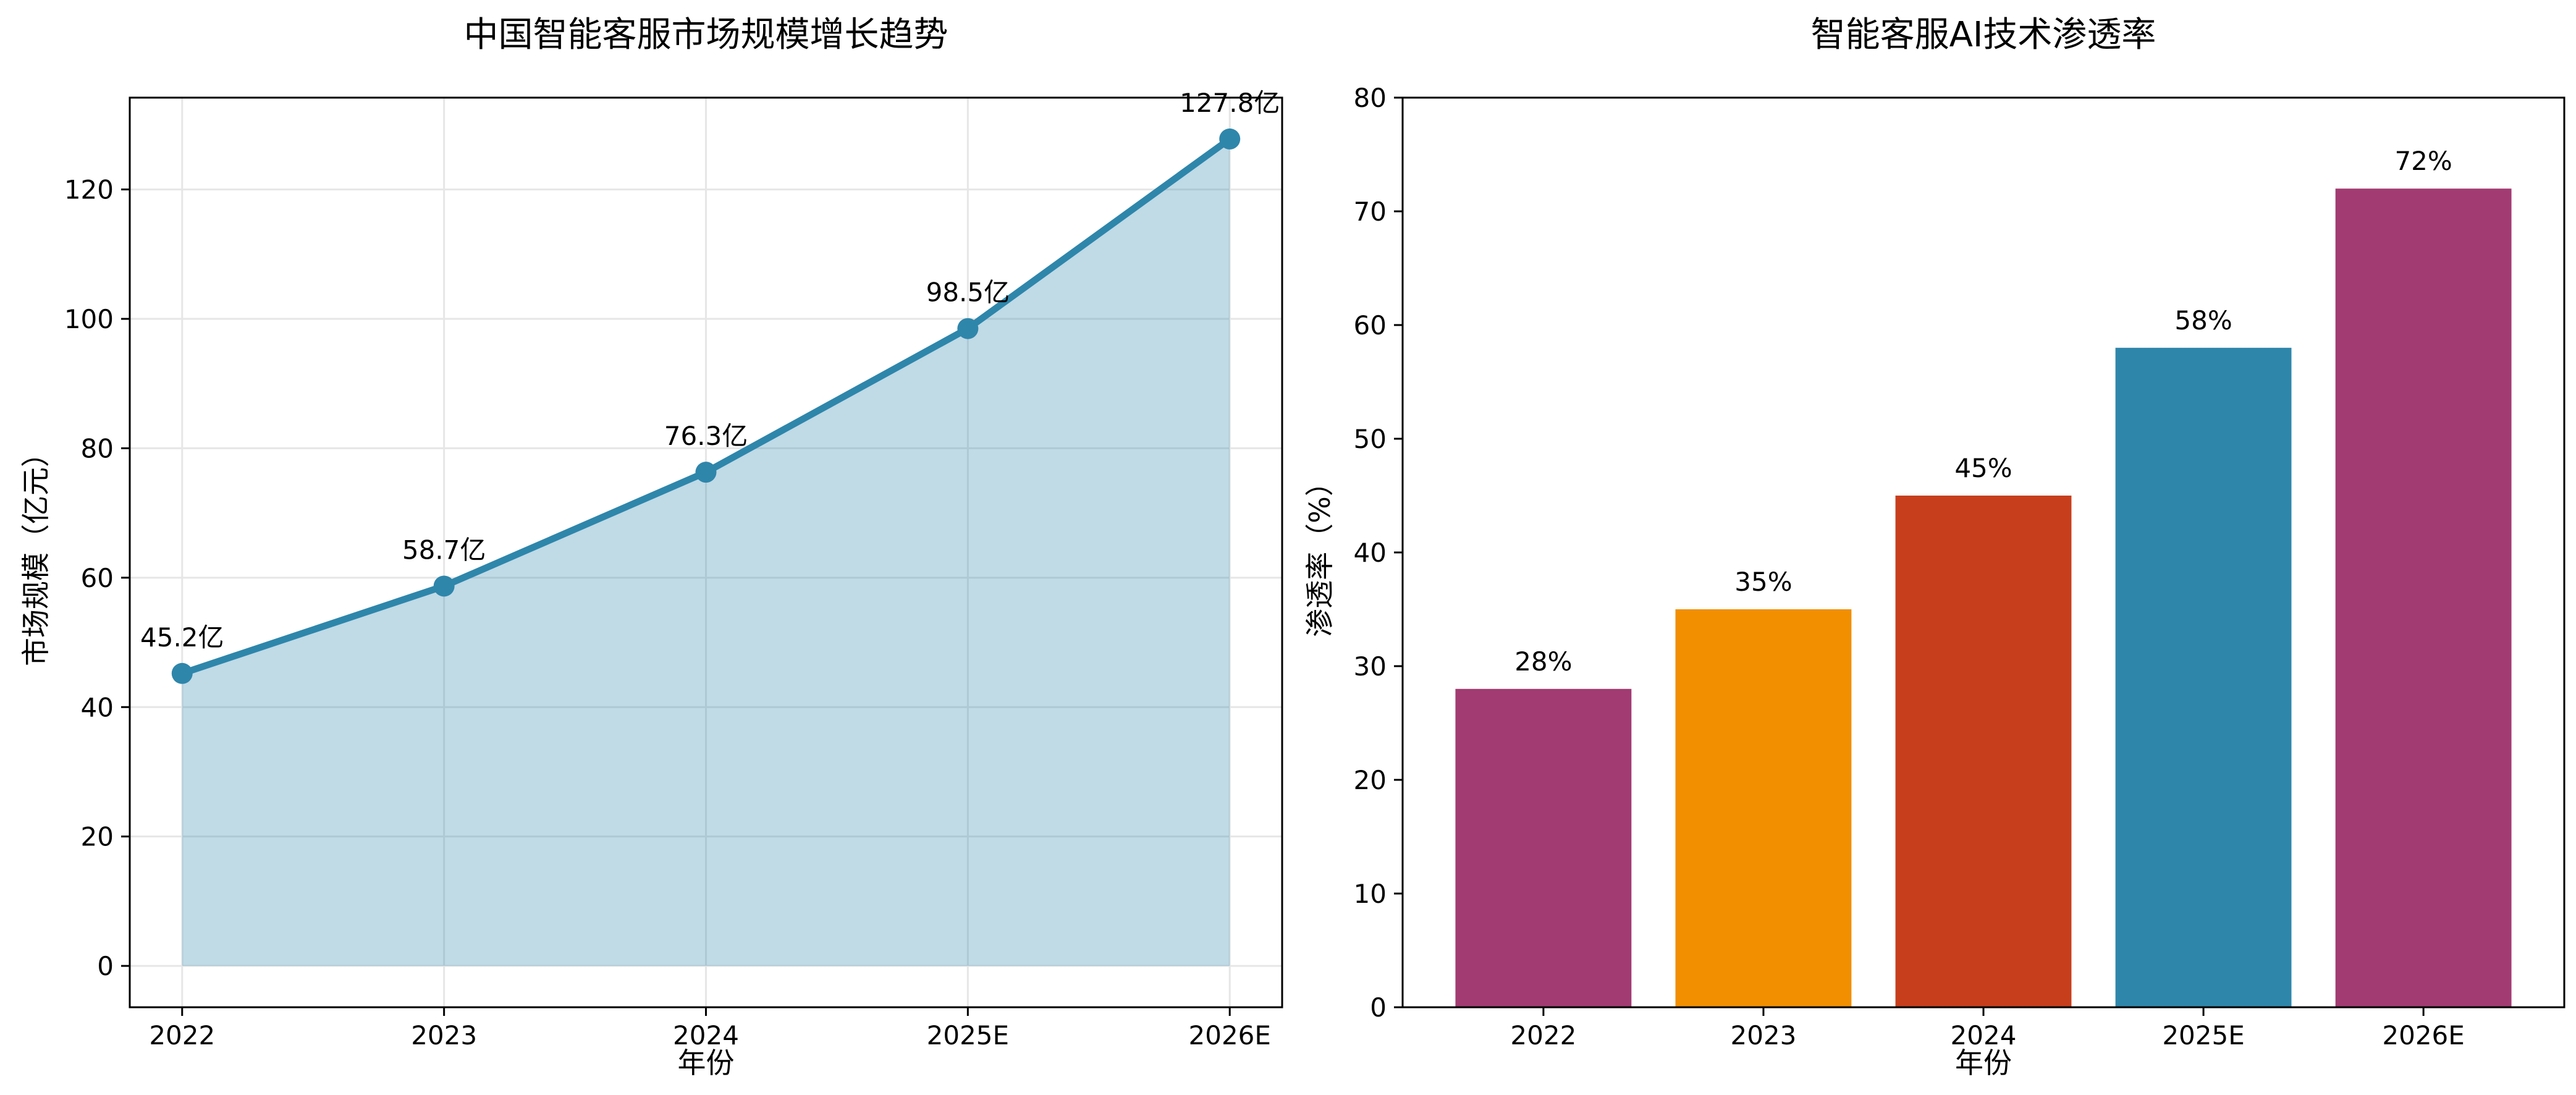 Image resolution: width=2576 pixels, height=1095 pixels. Describe the element at coordinates (2423, 598) in the screenshot. I see `bar-2026E` at that location.